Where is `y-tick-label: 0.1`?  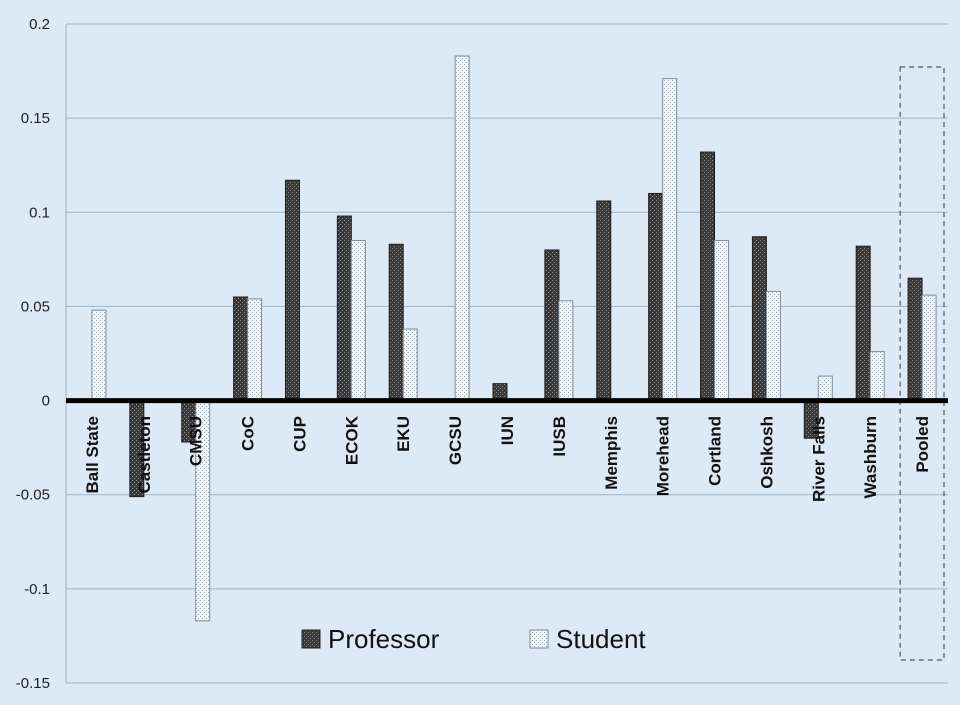 y-tick-label: 0.1 is located at coordinates (39, 212).